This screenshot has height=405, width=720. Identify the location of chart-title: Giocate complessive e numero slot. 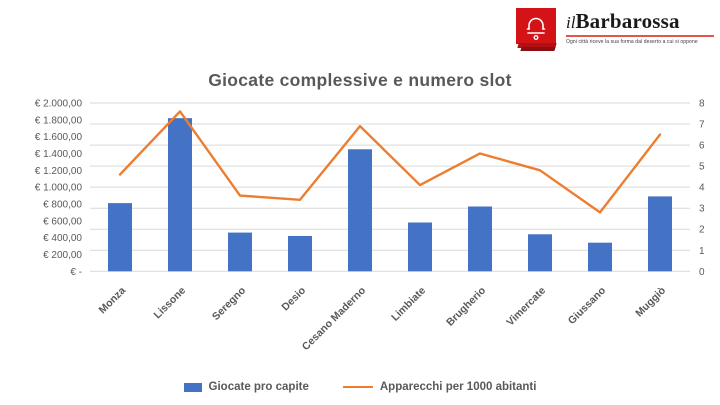
(360, 80).